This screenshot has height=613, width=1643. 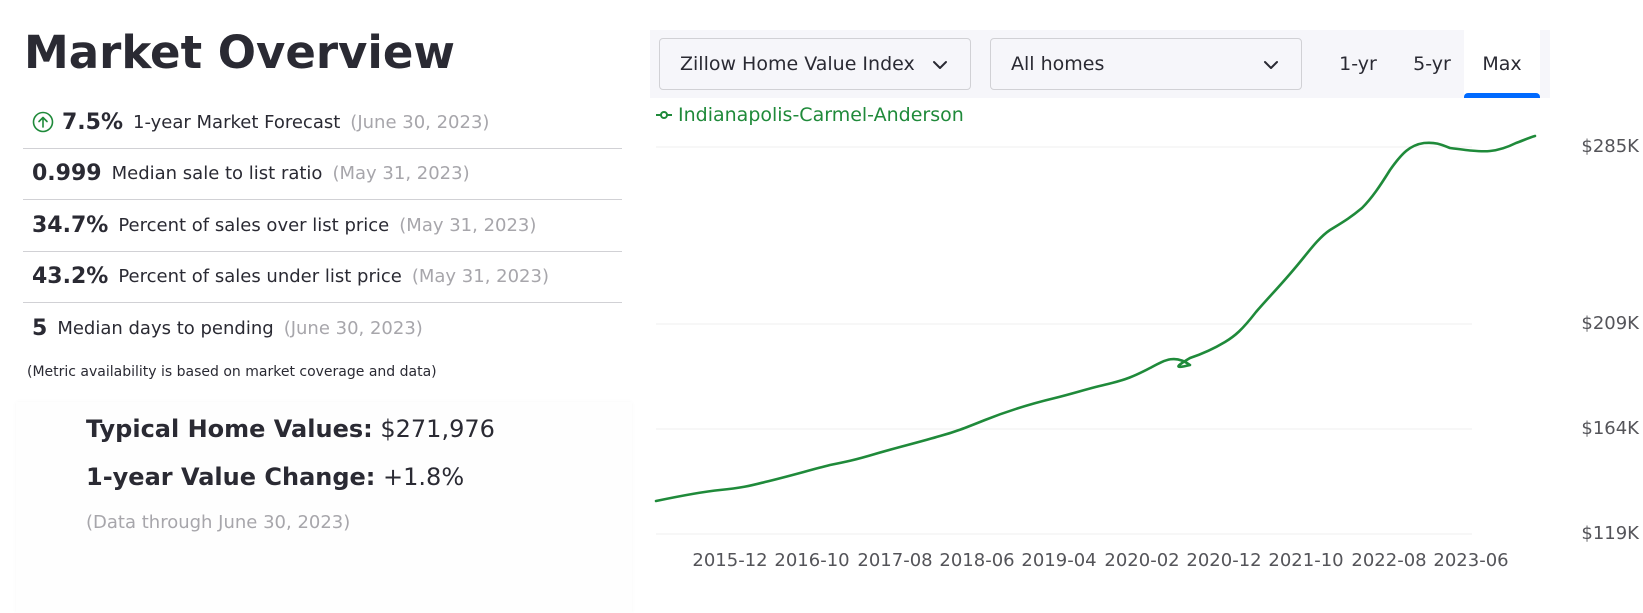 I want to click on metric-value: 0.999, so click(x=67, y=174).